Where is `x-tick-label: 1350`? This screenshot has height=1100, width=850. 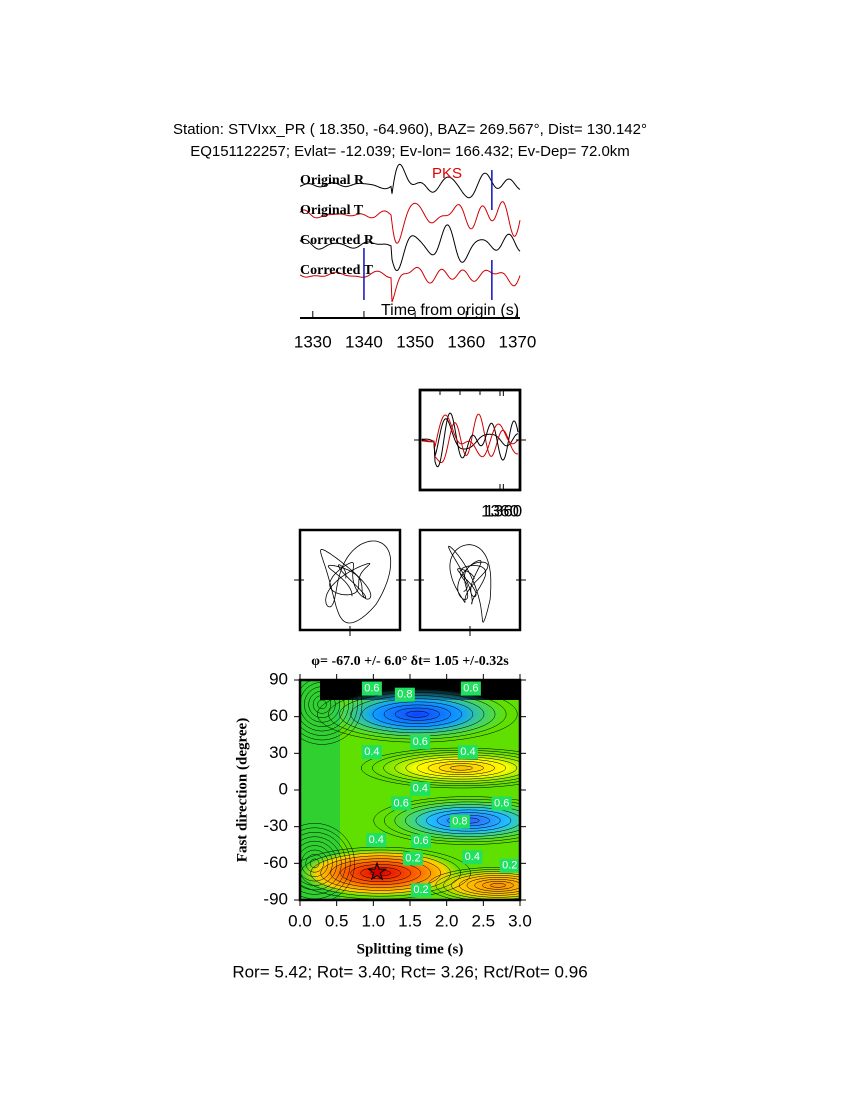
x-tick-label: 1350 is located at coordinates (415, 341).